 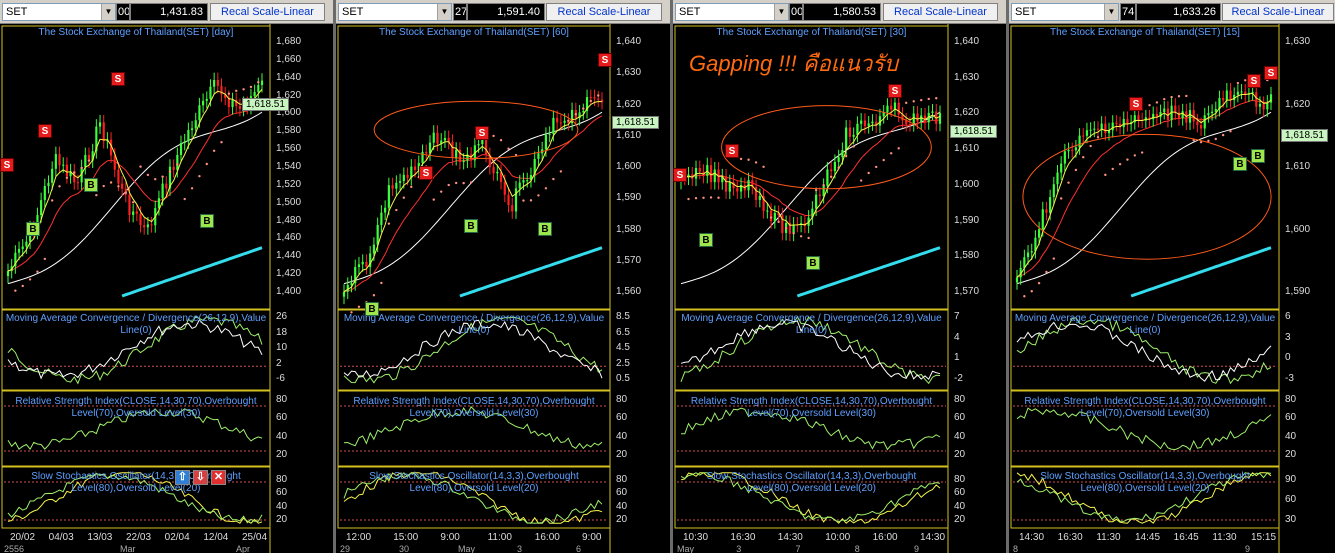 I want to click on sto-axis-tick: 80, so click(x=622, y=479).